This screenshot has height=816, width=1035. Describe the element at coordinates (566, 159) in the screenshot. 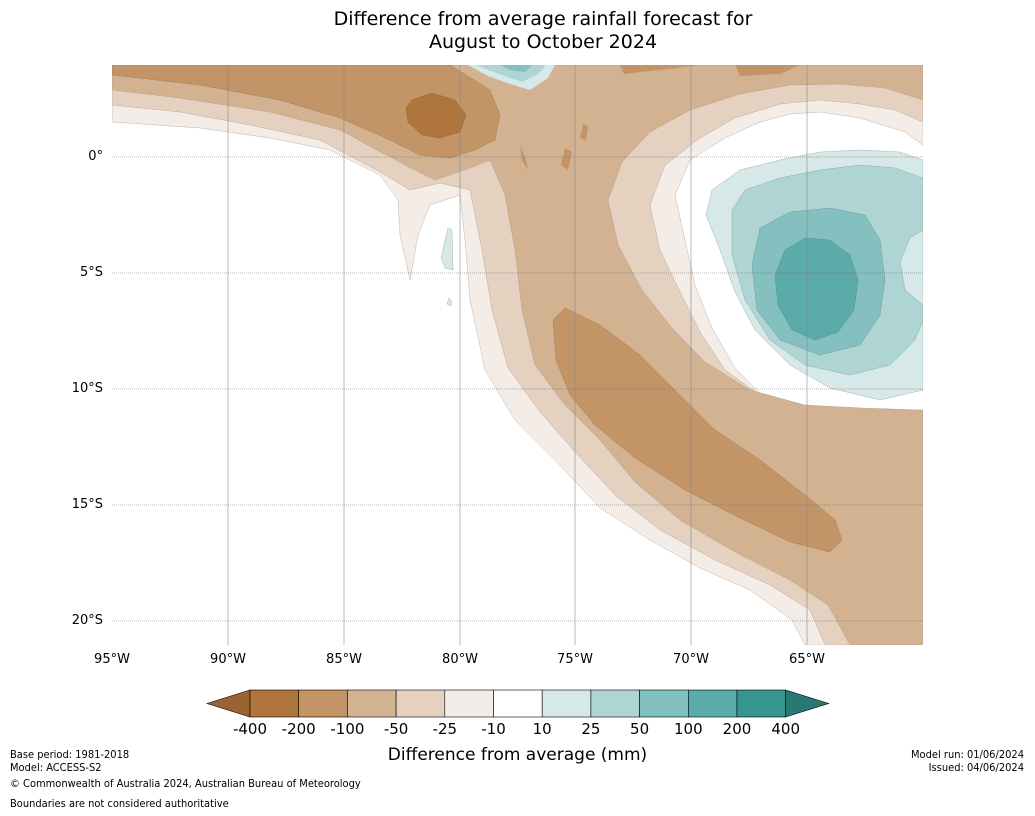

I see `contour-minus-100-islet2` at that location.